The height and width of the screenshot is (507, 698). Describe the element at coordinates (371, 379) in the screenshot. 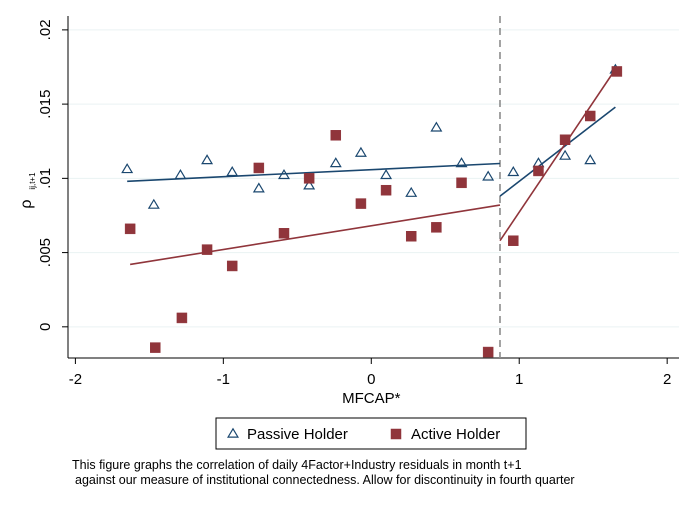

I see `x-tick-label: 0` at that location.